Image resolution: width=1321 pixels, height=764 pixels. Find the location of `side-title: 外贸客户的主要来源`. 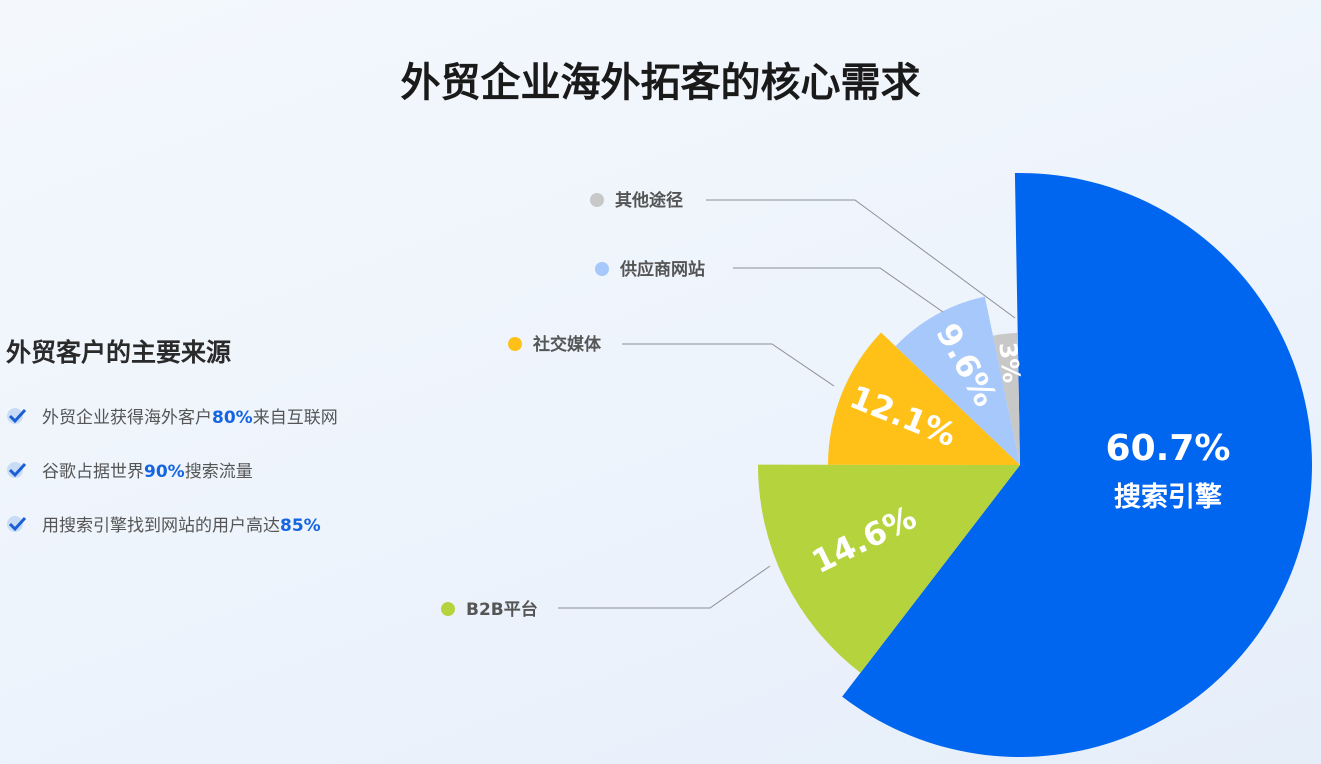

side-title: 外贸客户的主要来源 is located at coordinates (119, 352).